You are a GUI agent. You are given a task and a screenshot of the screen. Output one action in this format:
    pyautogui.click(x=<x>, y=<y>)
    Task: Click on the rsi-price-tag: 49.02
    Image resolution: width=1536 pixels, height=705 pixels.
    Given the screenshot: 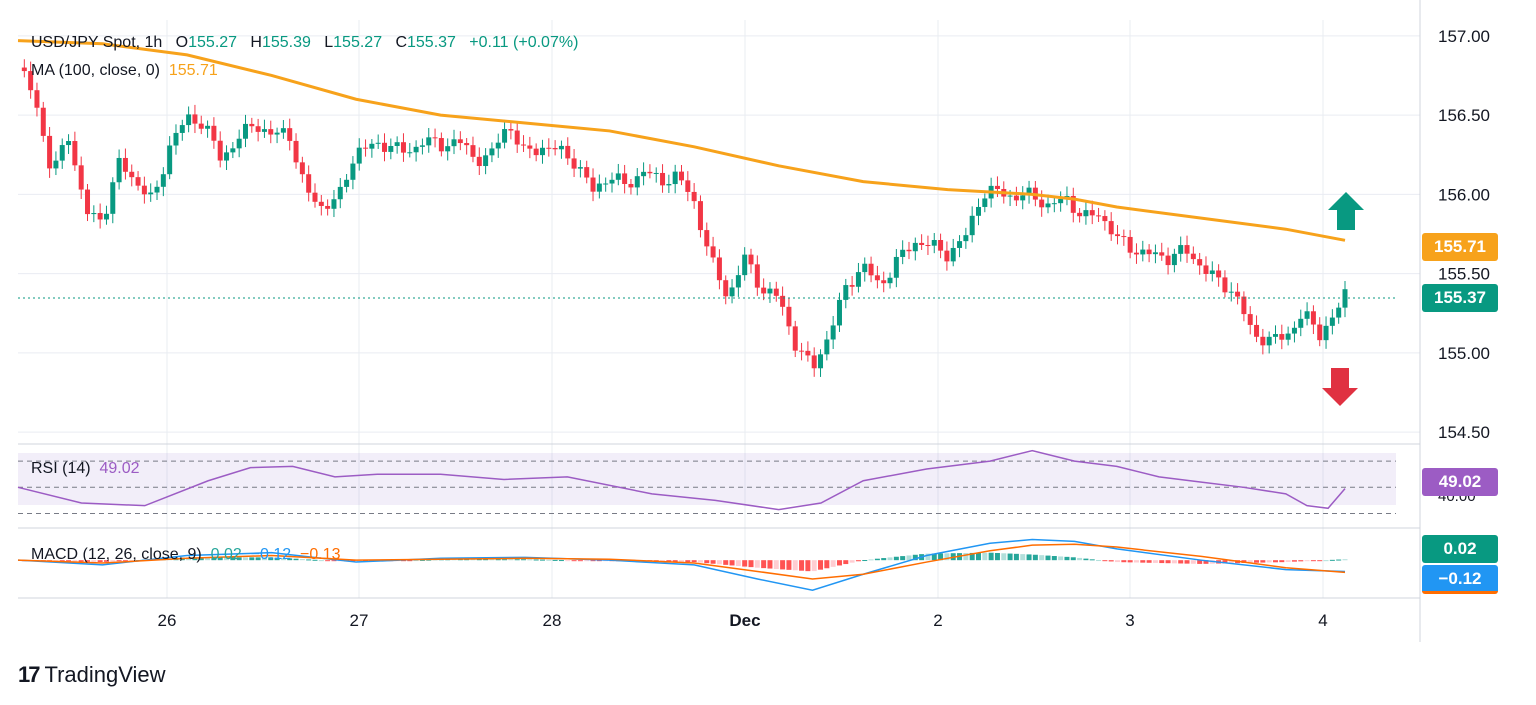 What is the action you would take?
    pyautogui.click(x=1460, y=482)
    